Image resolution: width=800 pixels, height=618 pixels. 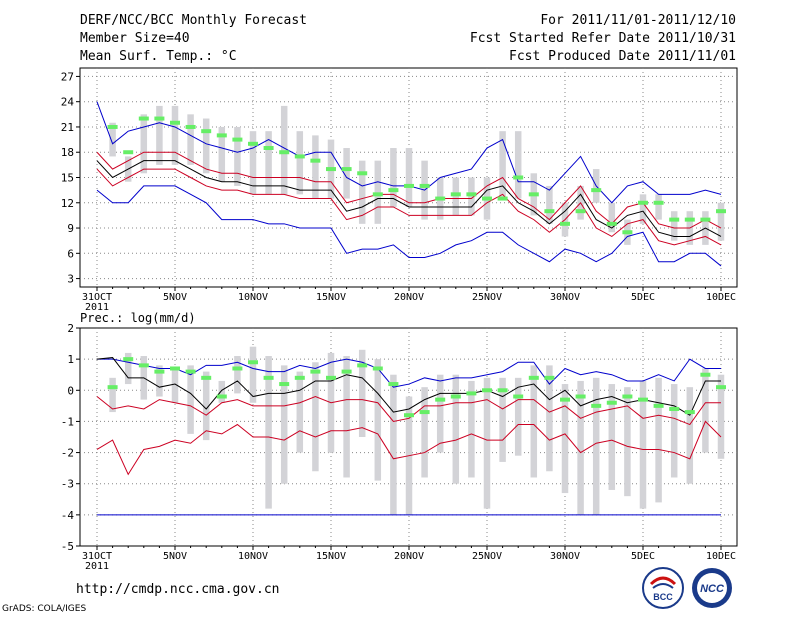 I want to click on prec-x-tick-label: 15NOV, so click(x=331, y=556).